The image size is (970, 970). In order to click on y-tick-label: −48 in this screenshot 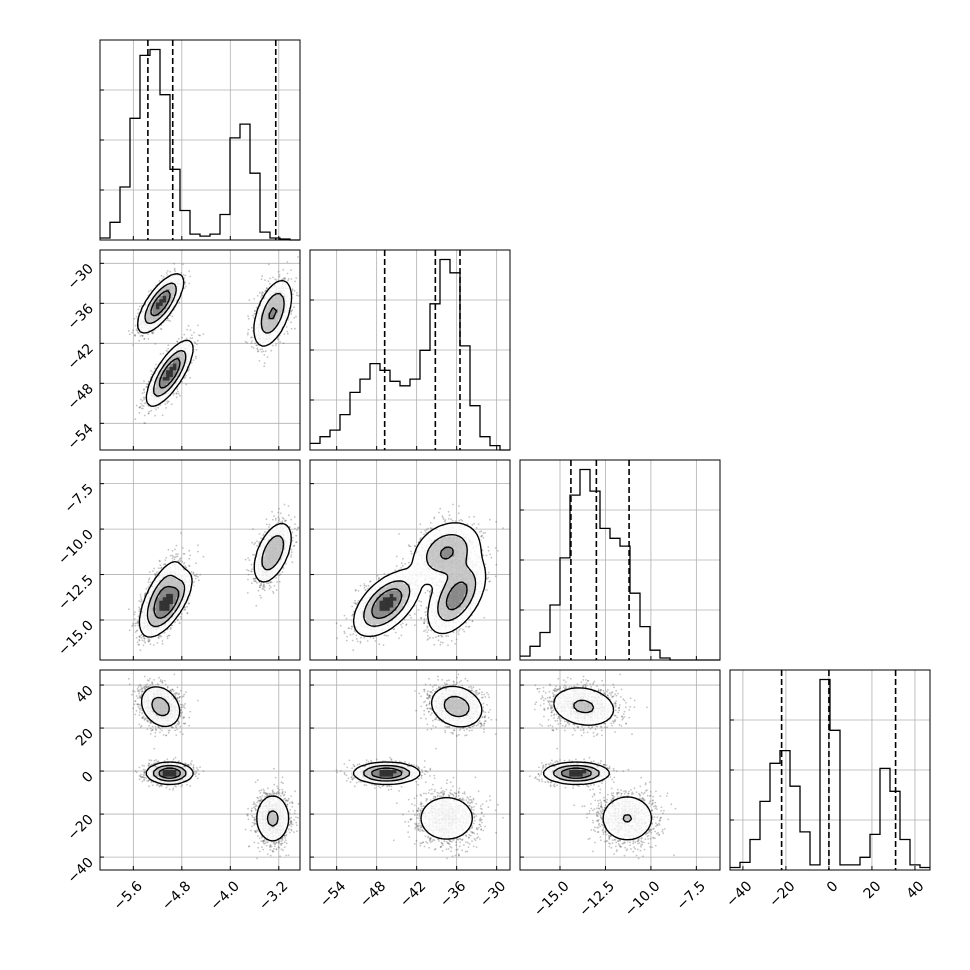, I will do `click(81, 397)`.